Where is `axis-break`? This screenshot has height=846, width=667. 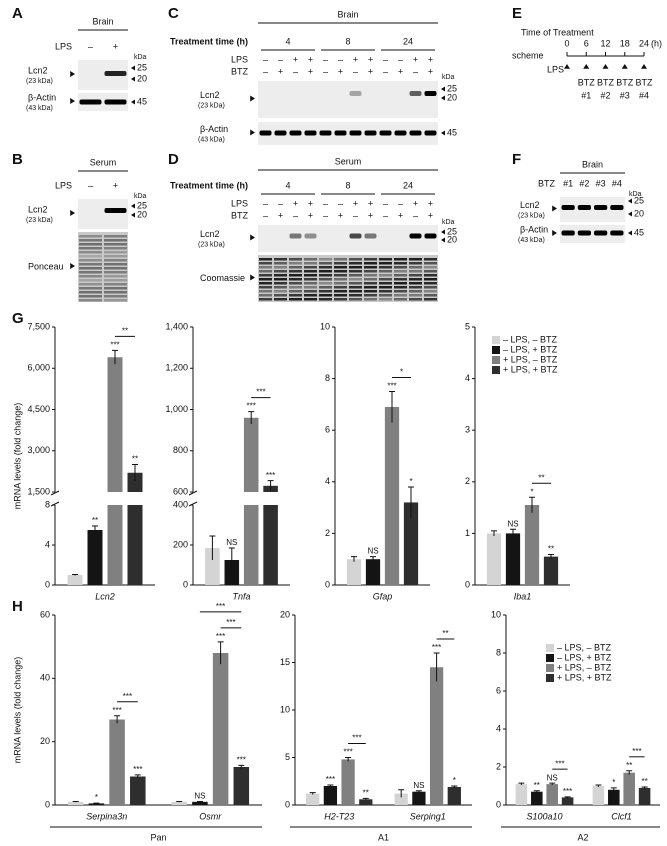
axis-break is located at coordinates (55, 493).